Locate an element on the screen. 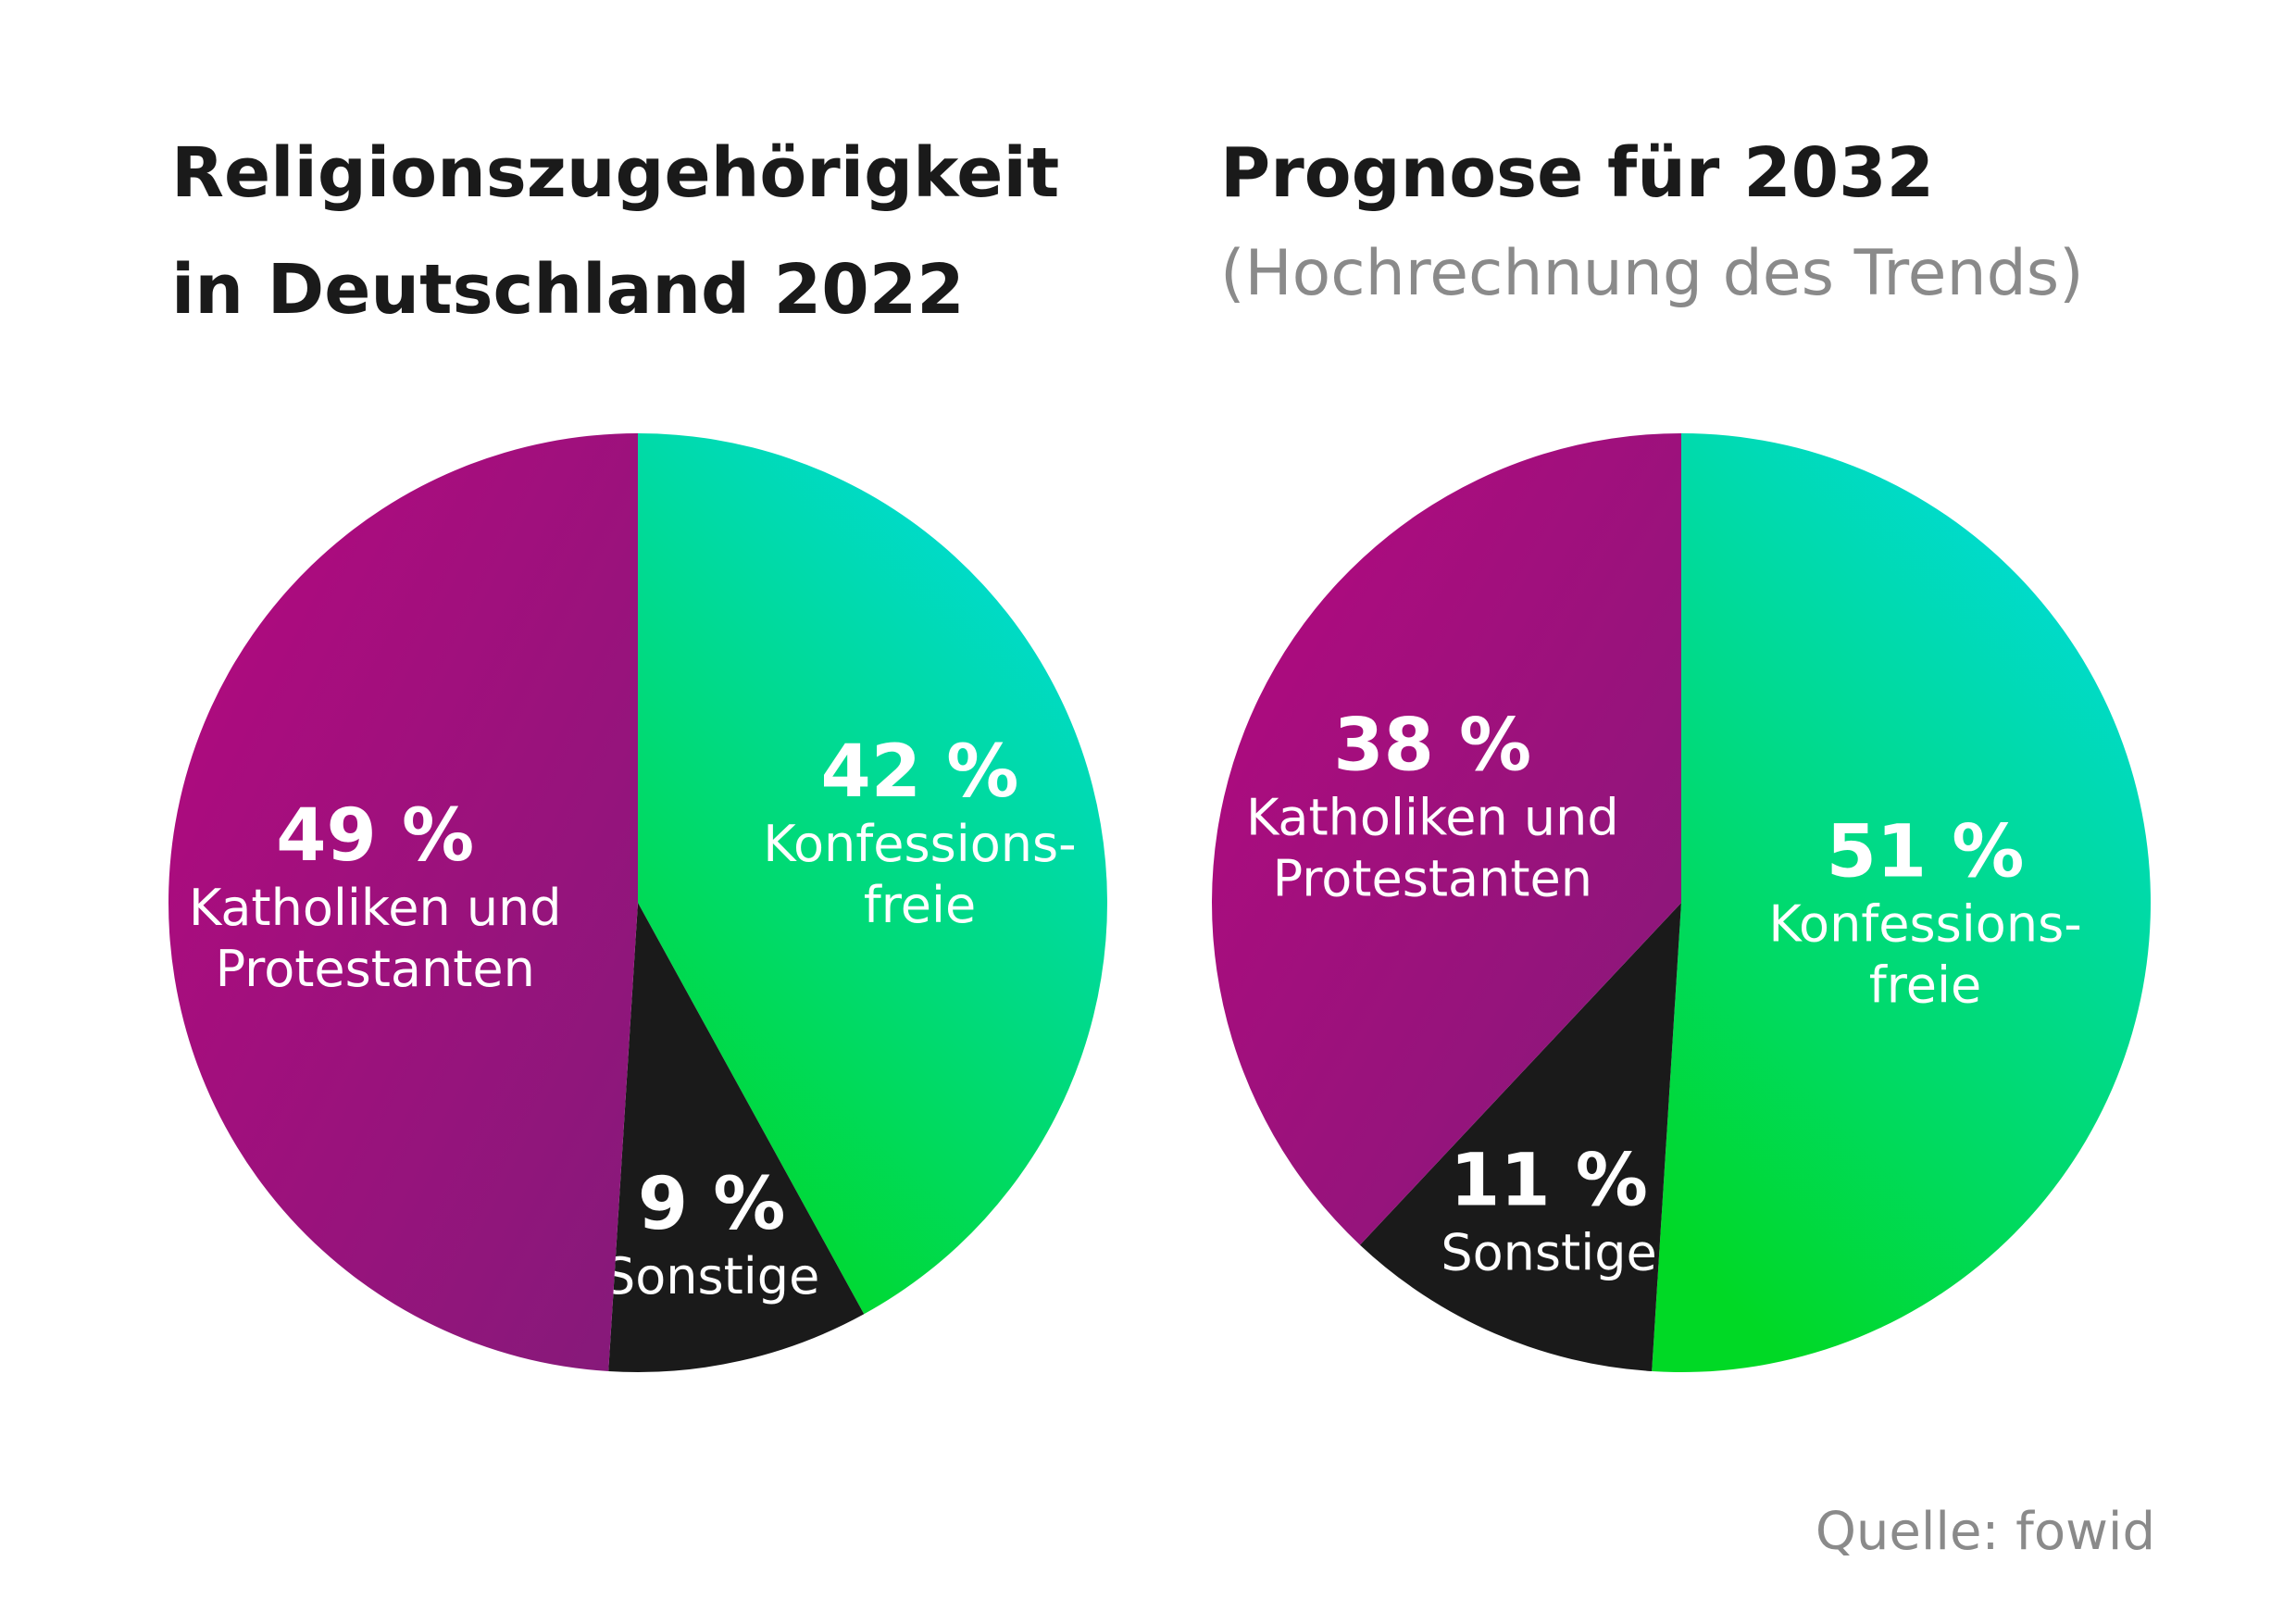 This screenshot has height=1624, width=2296. slice-percent-free: 42 % is located at coordinates (920, 772).